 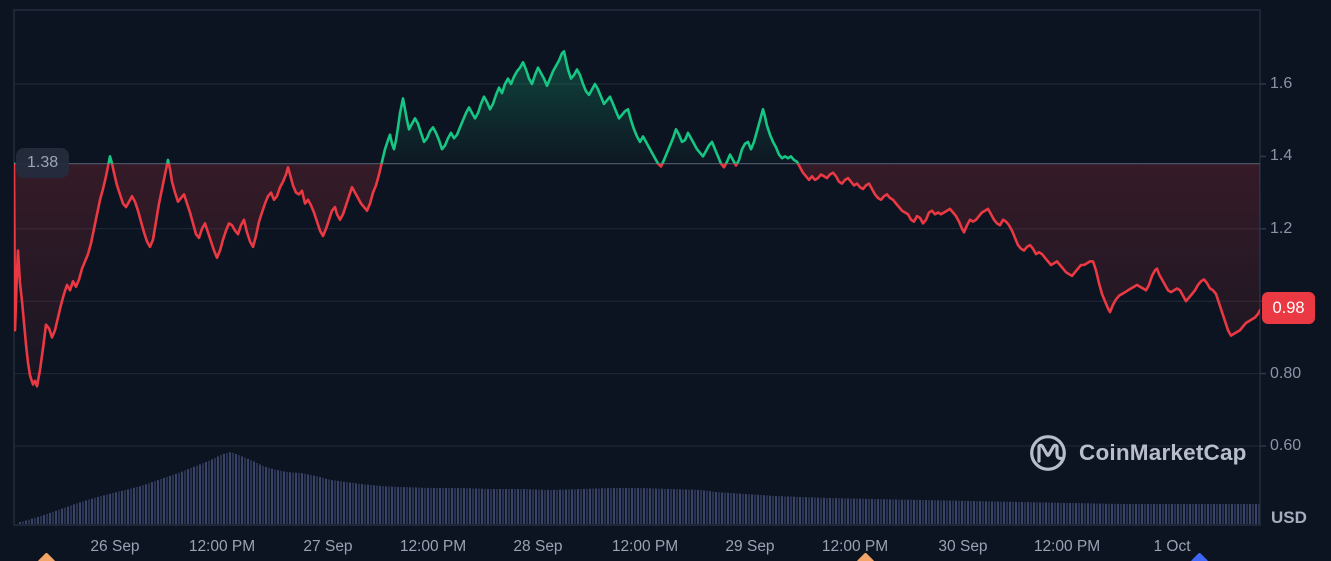 What do you see at coordinates (1163, 452) in the screenshot?
I see `watermark-text: CoinMarketCap` at bounding box center [1163, 452].